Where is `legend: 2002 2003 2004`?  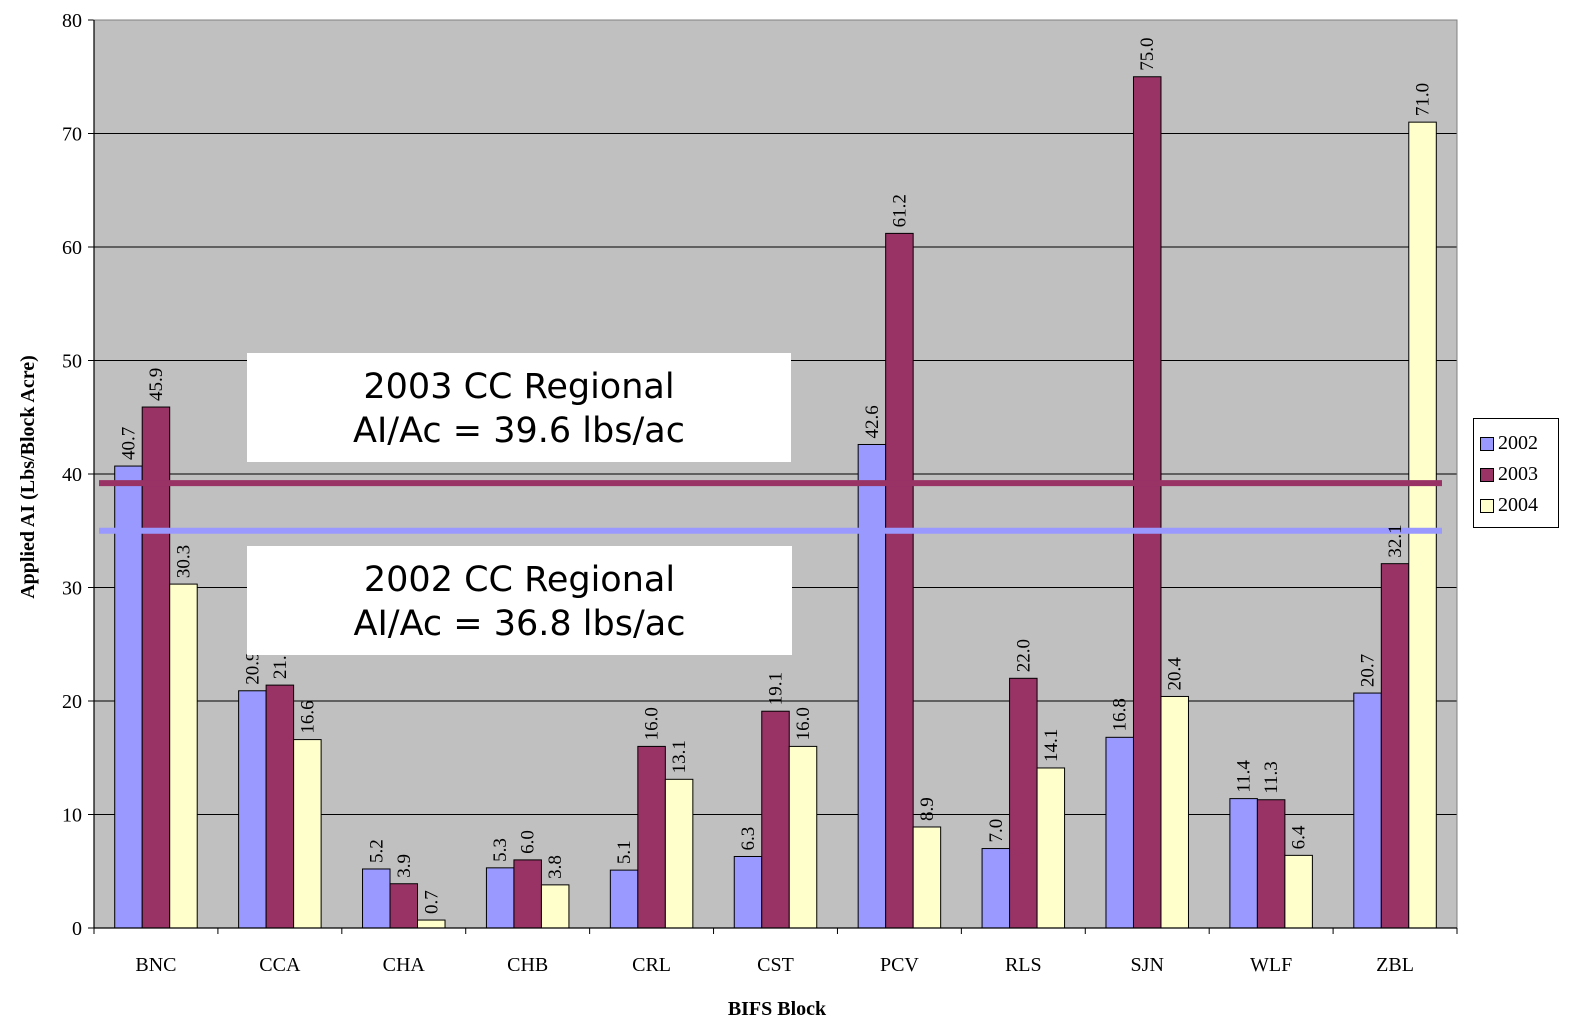
legend: 2002 2003 2004 is located at coordinates (1516, 473).